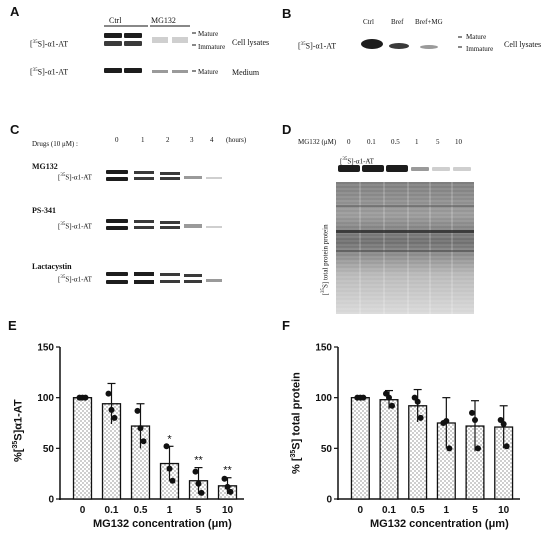 This screenshot has width=550, height=540. Describe the element at coordinates (389, 510) in the screenshot. I see `x-tick-label-f-1: 0.1` at that location.